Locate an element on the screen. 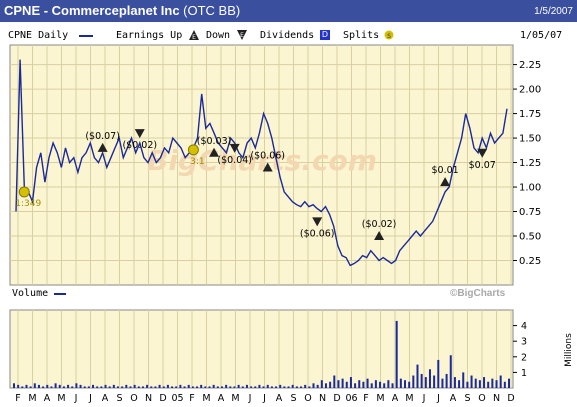  x-tick-label: A is located at coordinates (453, 398).